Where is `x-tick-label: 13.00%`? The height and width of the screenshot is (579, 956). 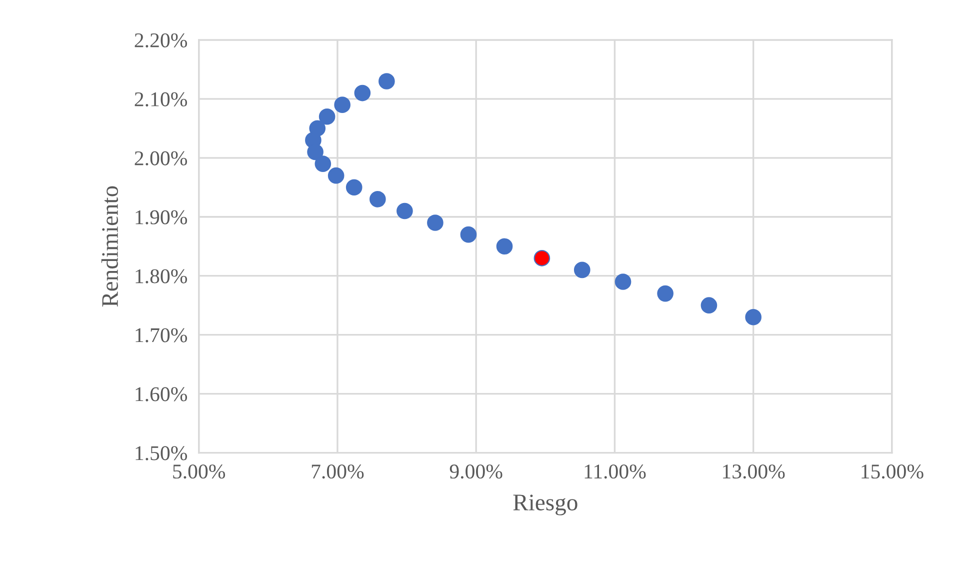
x-tick-label: 13.00% is located at coordinates (754, 471).